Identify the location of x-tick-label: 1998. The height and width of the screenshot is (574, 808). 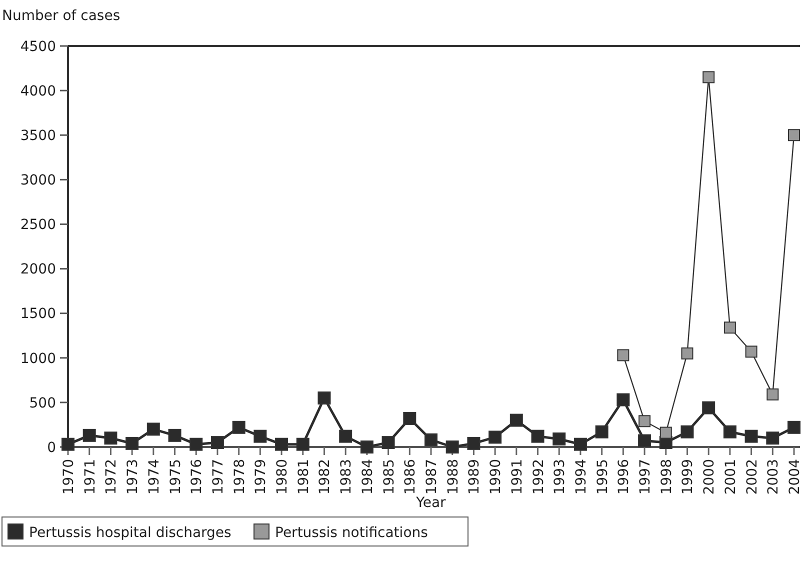
(666, 477).